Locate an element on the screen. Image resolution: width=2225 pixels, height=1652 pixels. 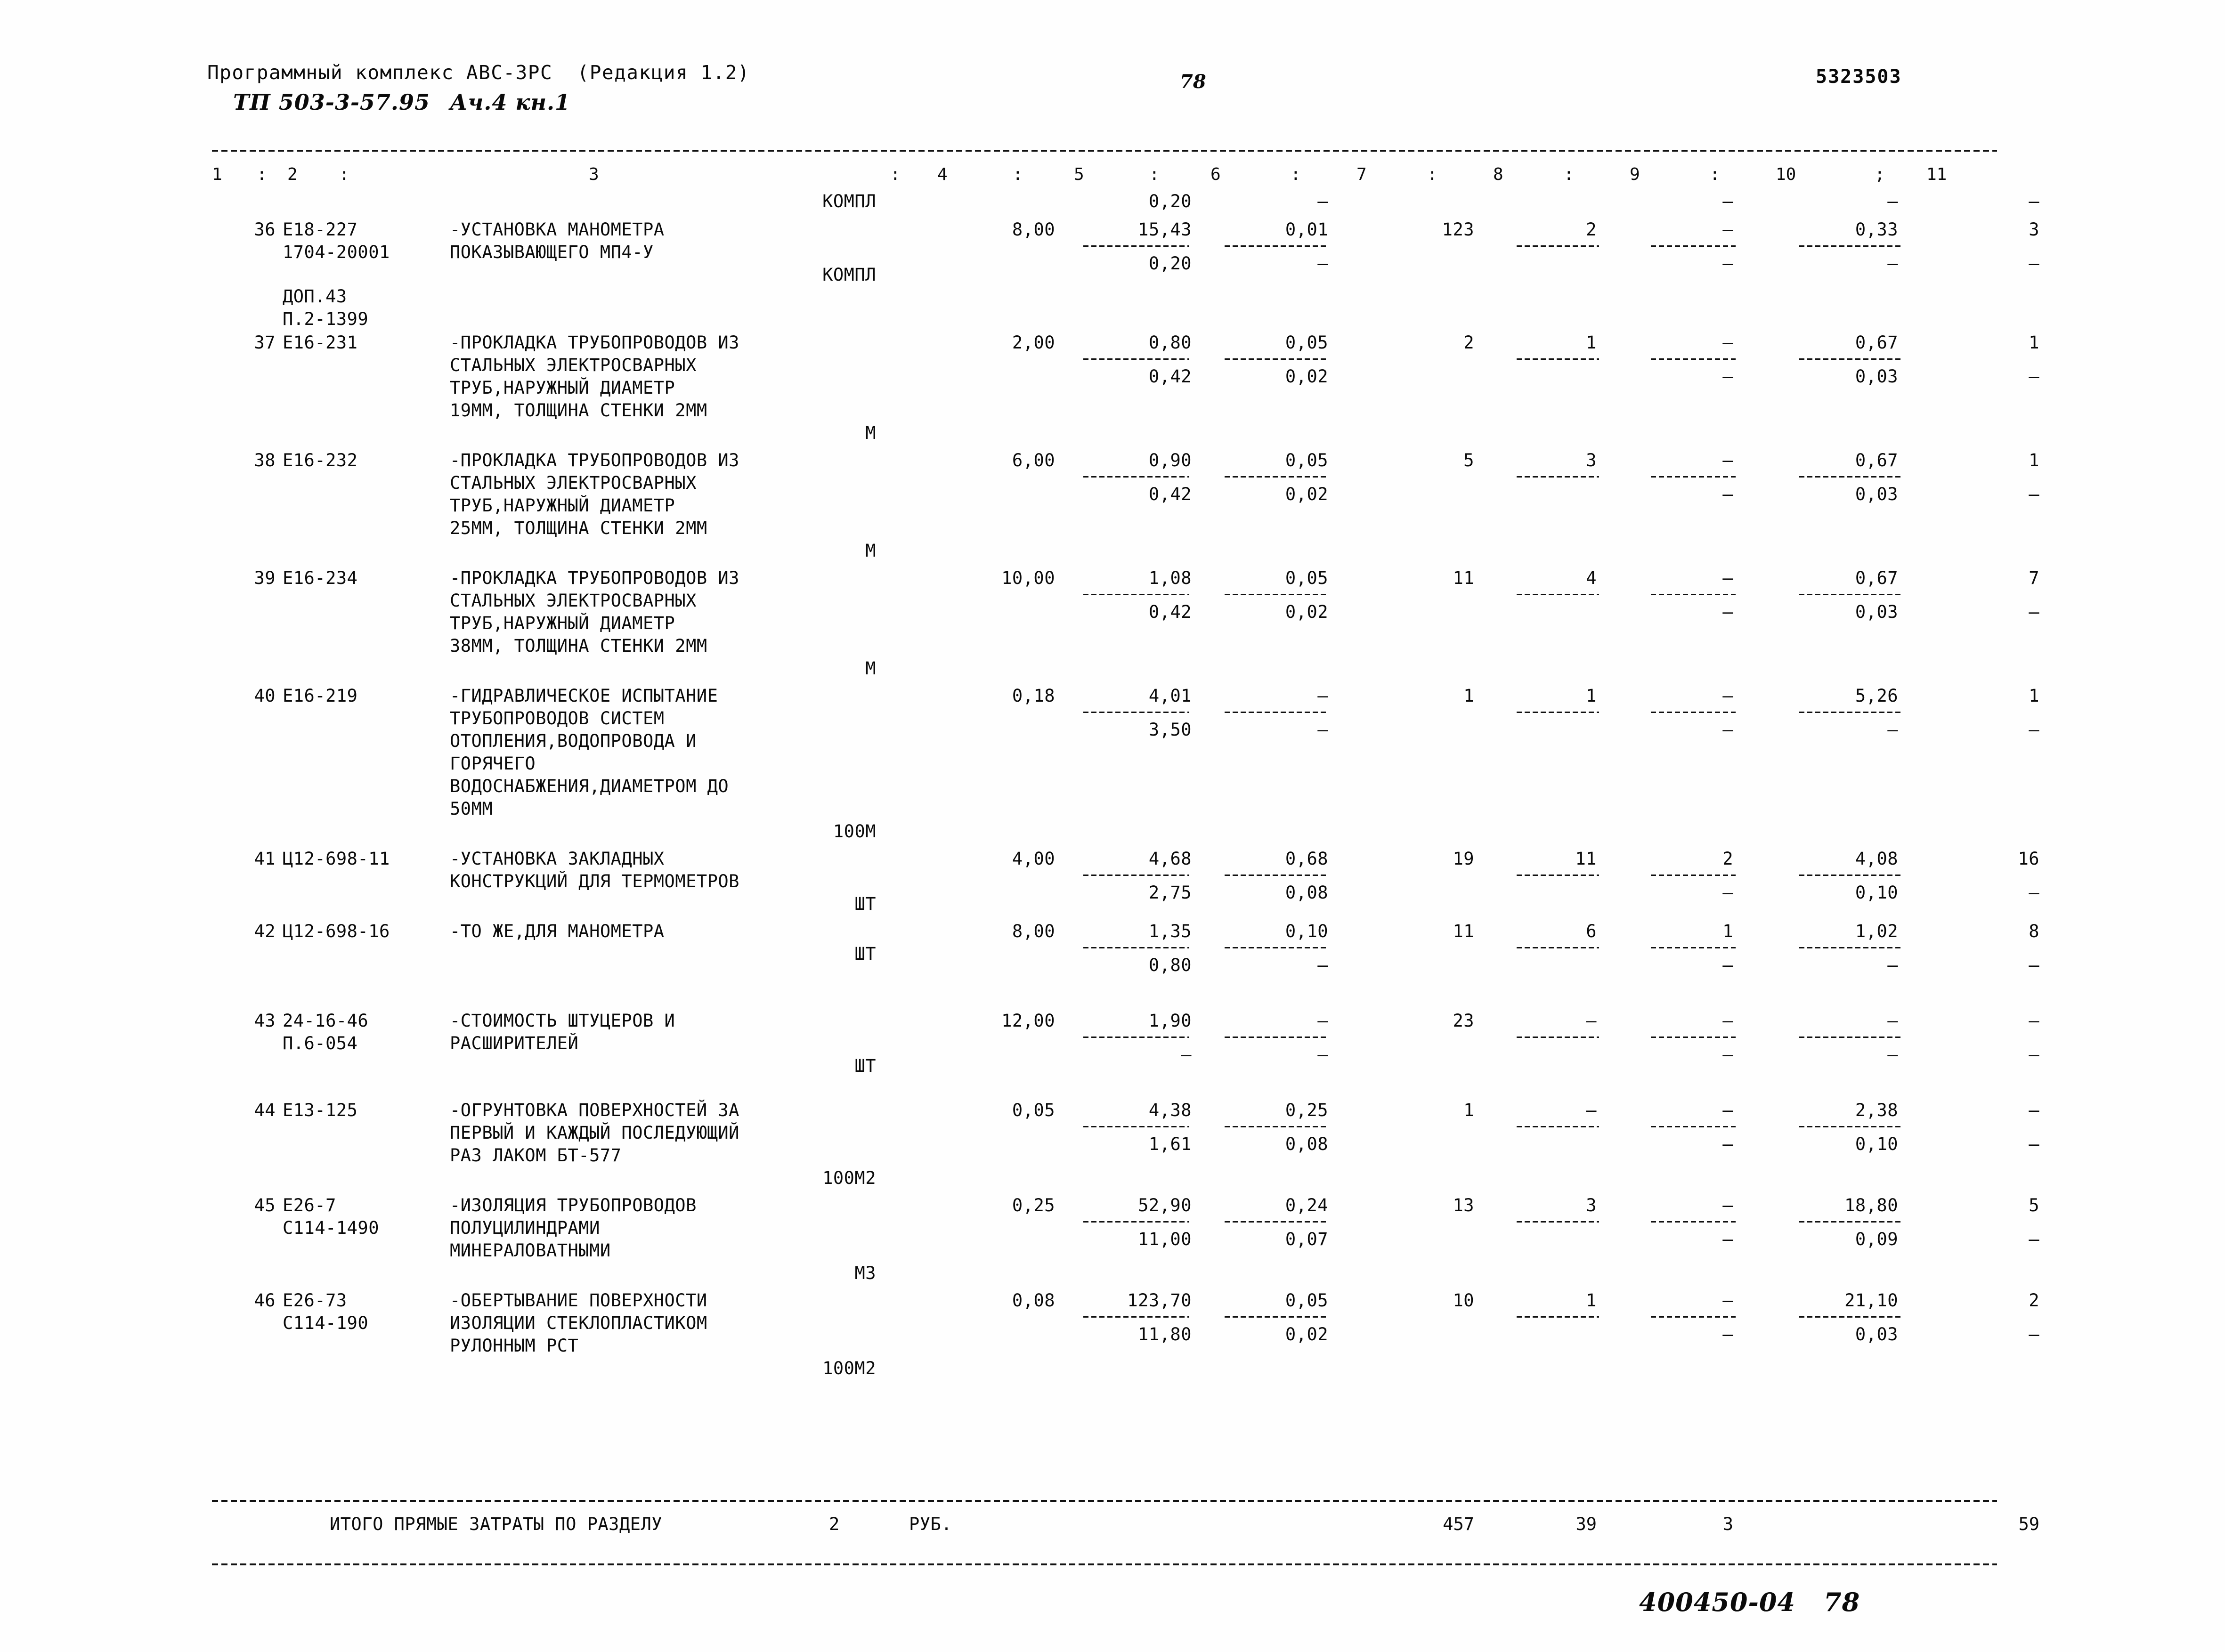
value-col8: – is located at coordinates (1591, 1110).